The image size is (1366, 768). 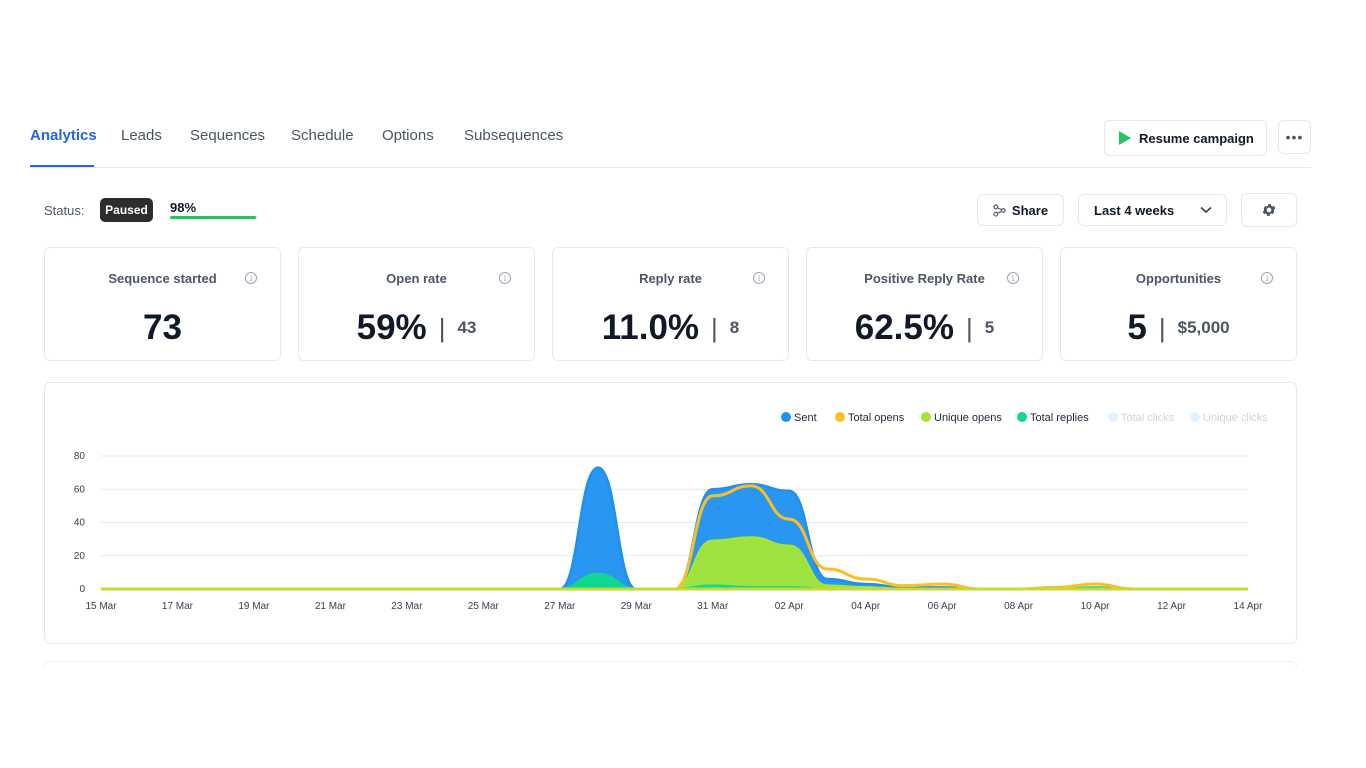 What do you see at coordinates (1148, 418) in the screenshot?
I see `legend-item: Total clicks` at bounding box center [1148, 418].